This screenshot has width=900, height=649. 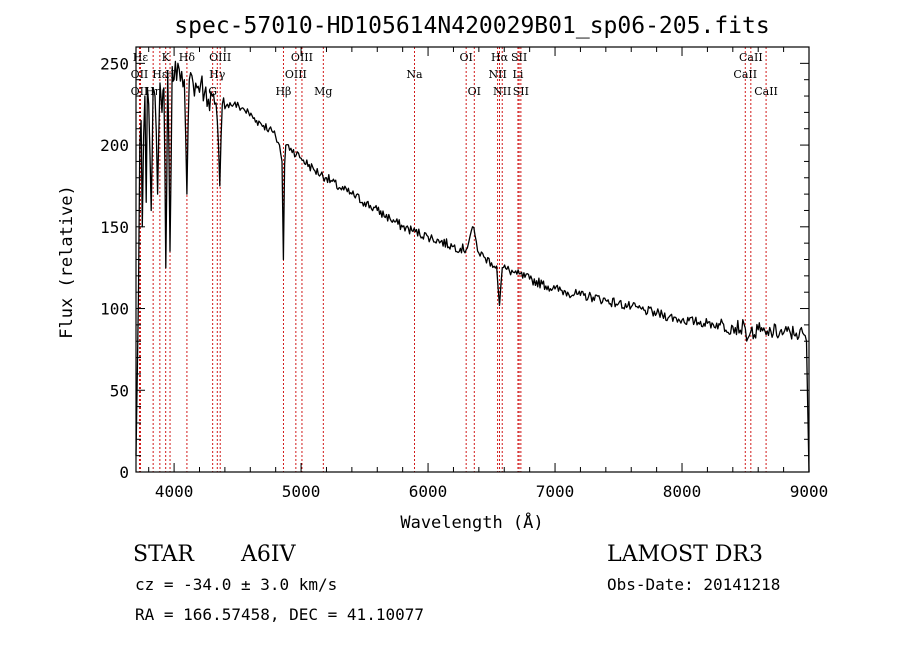 I want to click on coordinates: RA = 166.57458, DEC = 41.10077, so click(x=279, y=614).